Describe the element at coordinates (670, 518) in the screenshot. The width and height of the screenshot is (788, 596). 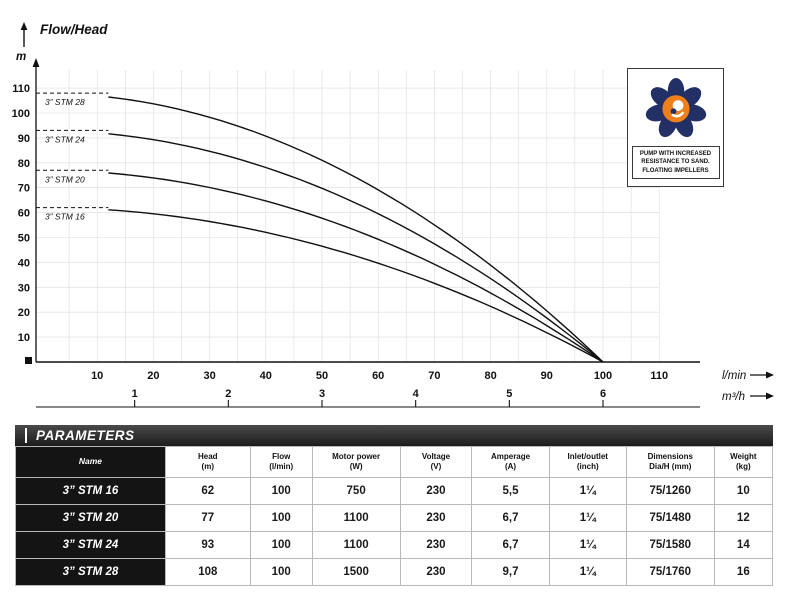
I see `value-cell: 75/1480` at that location.